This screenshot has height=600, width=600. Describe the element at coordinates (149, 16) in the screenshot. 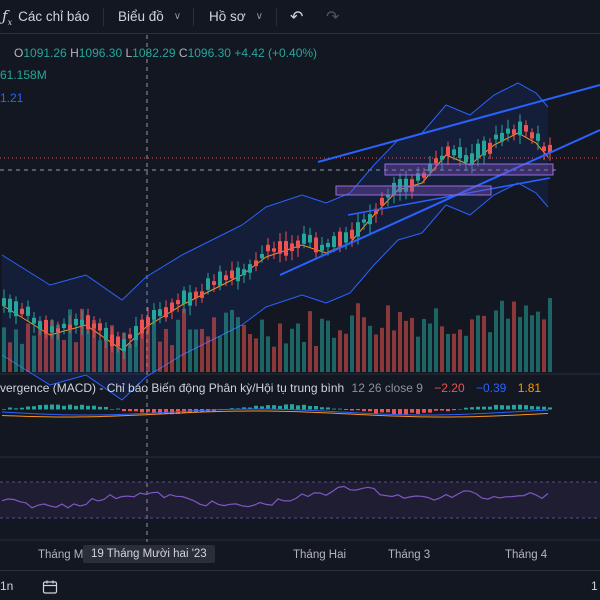

I see `chart-type-dropdown: Biểu đồ ∨` at that location.